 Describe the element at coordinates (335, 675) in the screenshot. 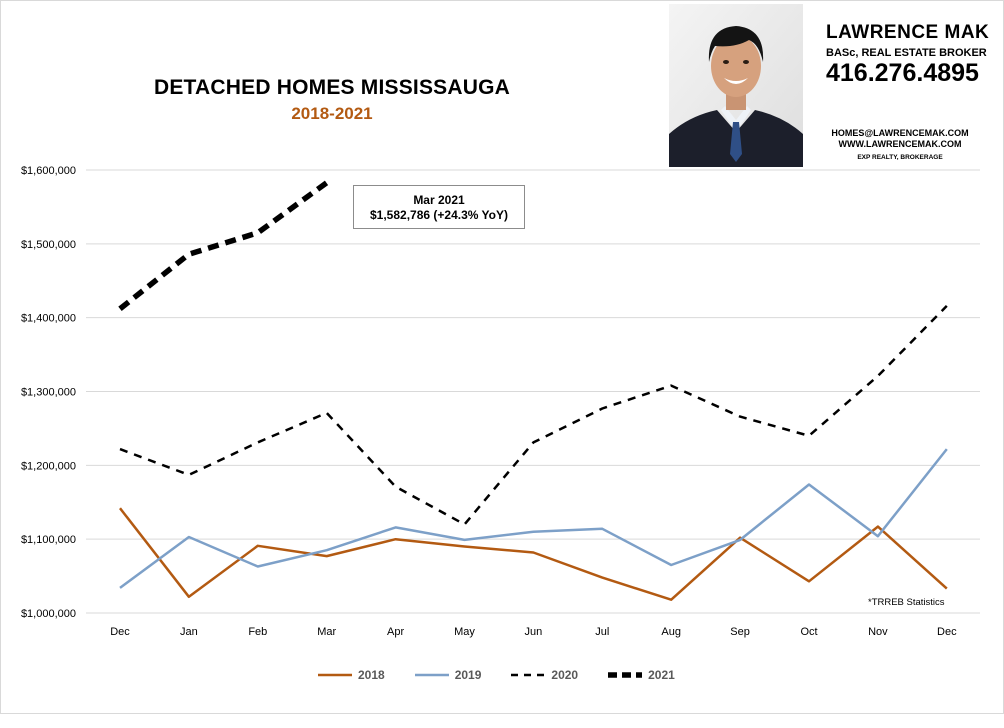

I see `legend-swatch-2018` at that location.